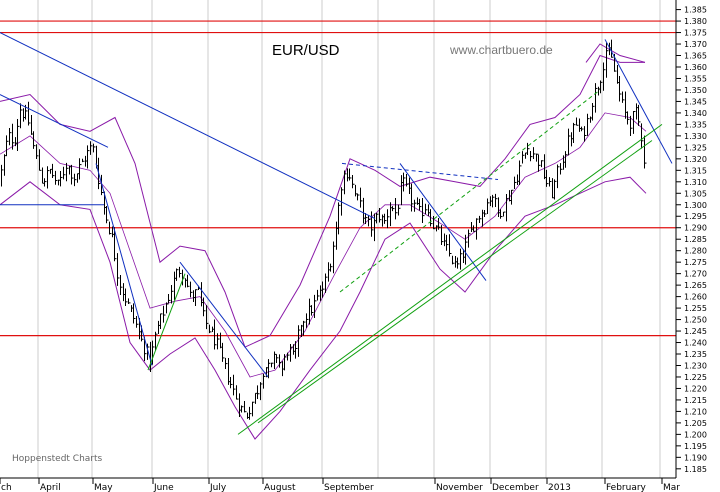  I want to click on y-tick-label: 1.335, so click(695, 124).